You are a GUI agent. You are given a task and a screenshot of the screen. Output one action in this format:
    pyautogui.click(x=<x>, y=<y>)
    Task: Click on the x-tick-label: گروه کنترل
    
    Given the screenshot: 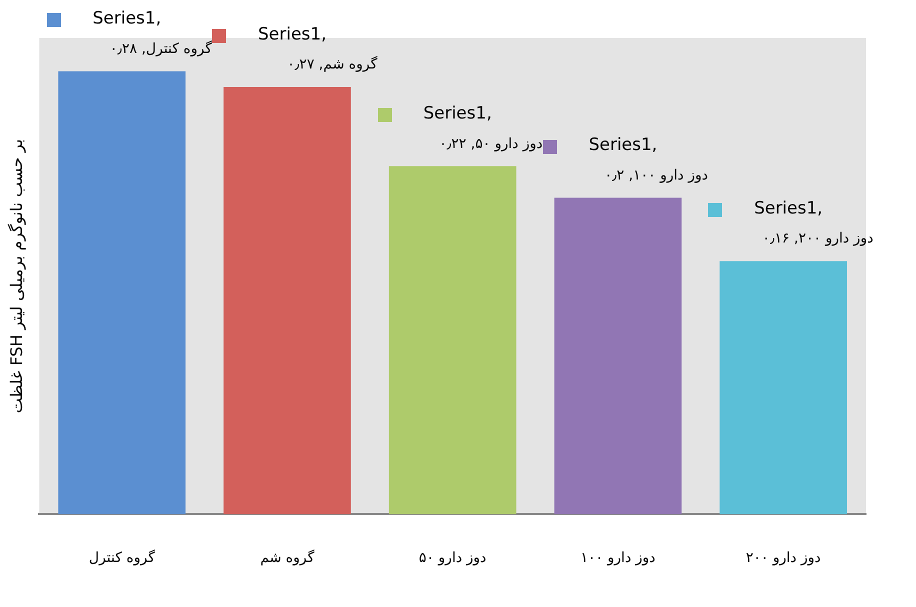 What is the action you would take?
    pyautogui.click(x=122, y=557)
    